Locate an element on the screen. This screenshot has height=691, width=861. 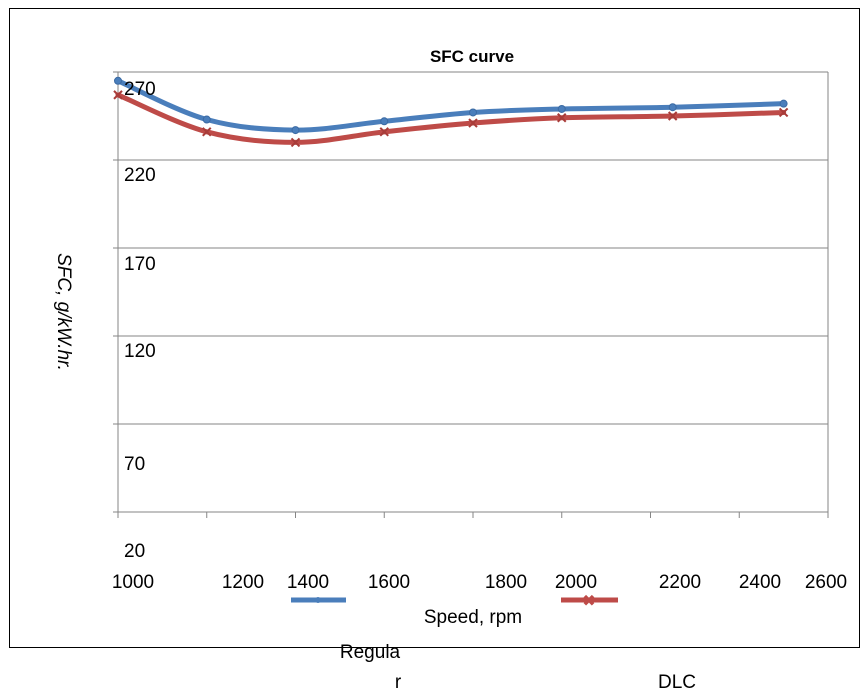
x-tick-label-1400: 1400 is located at coordinates (308, 582).